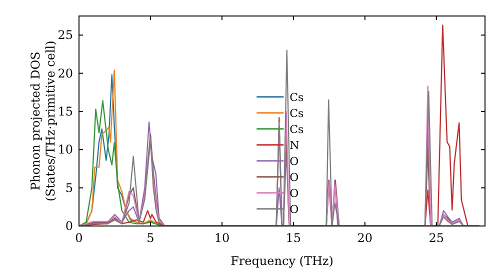 Image resolution: width=500 pixels, height=280 pixels. Describe the element at coordinates (150, 238) in the screenshot. I see `x-tick-label: 5` at that location.